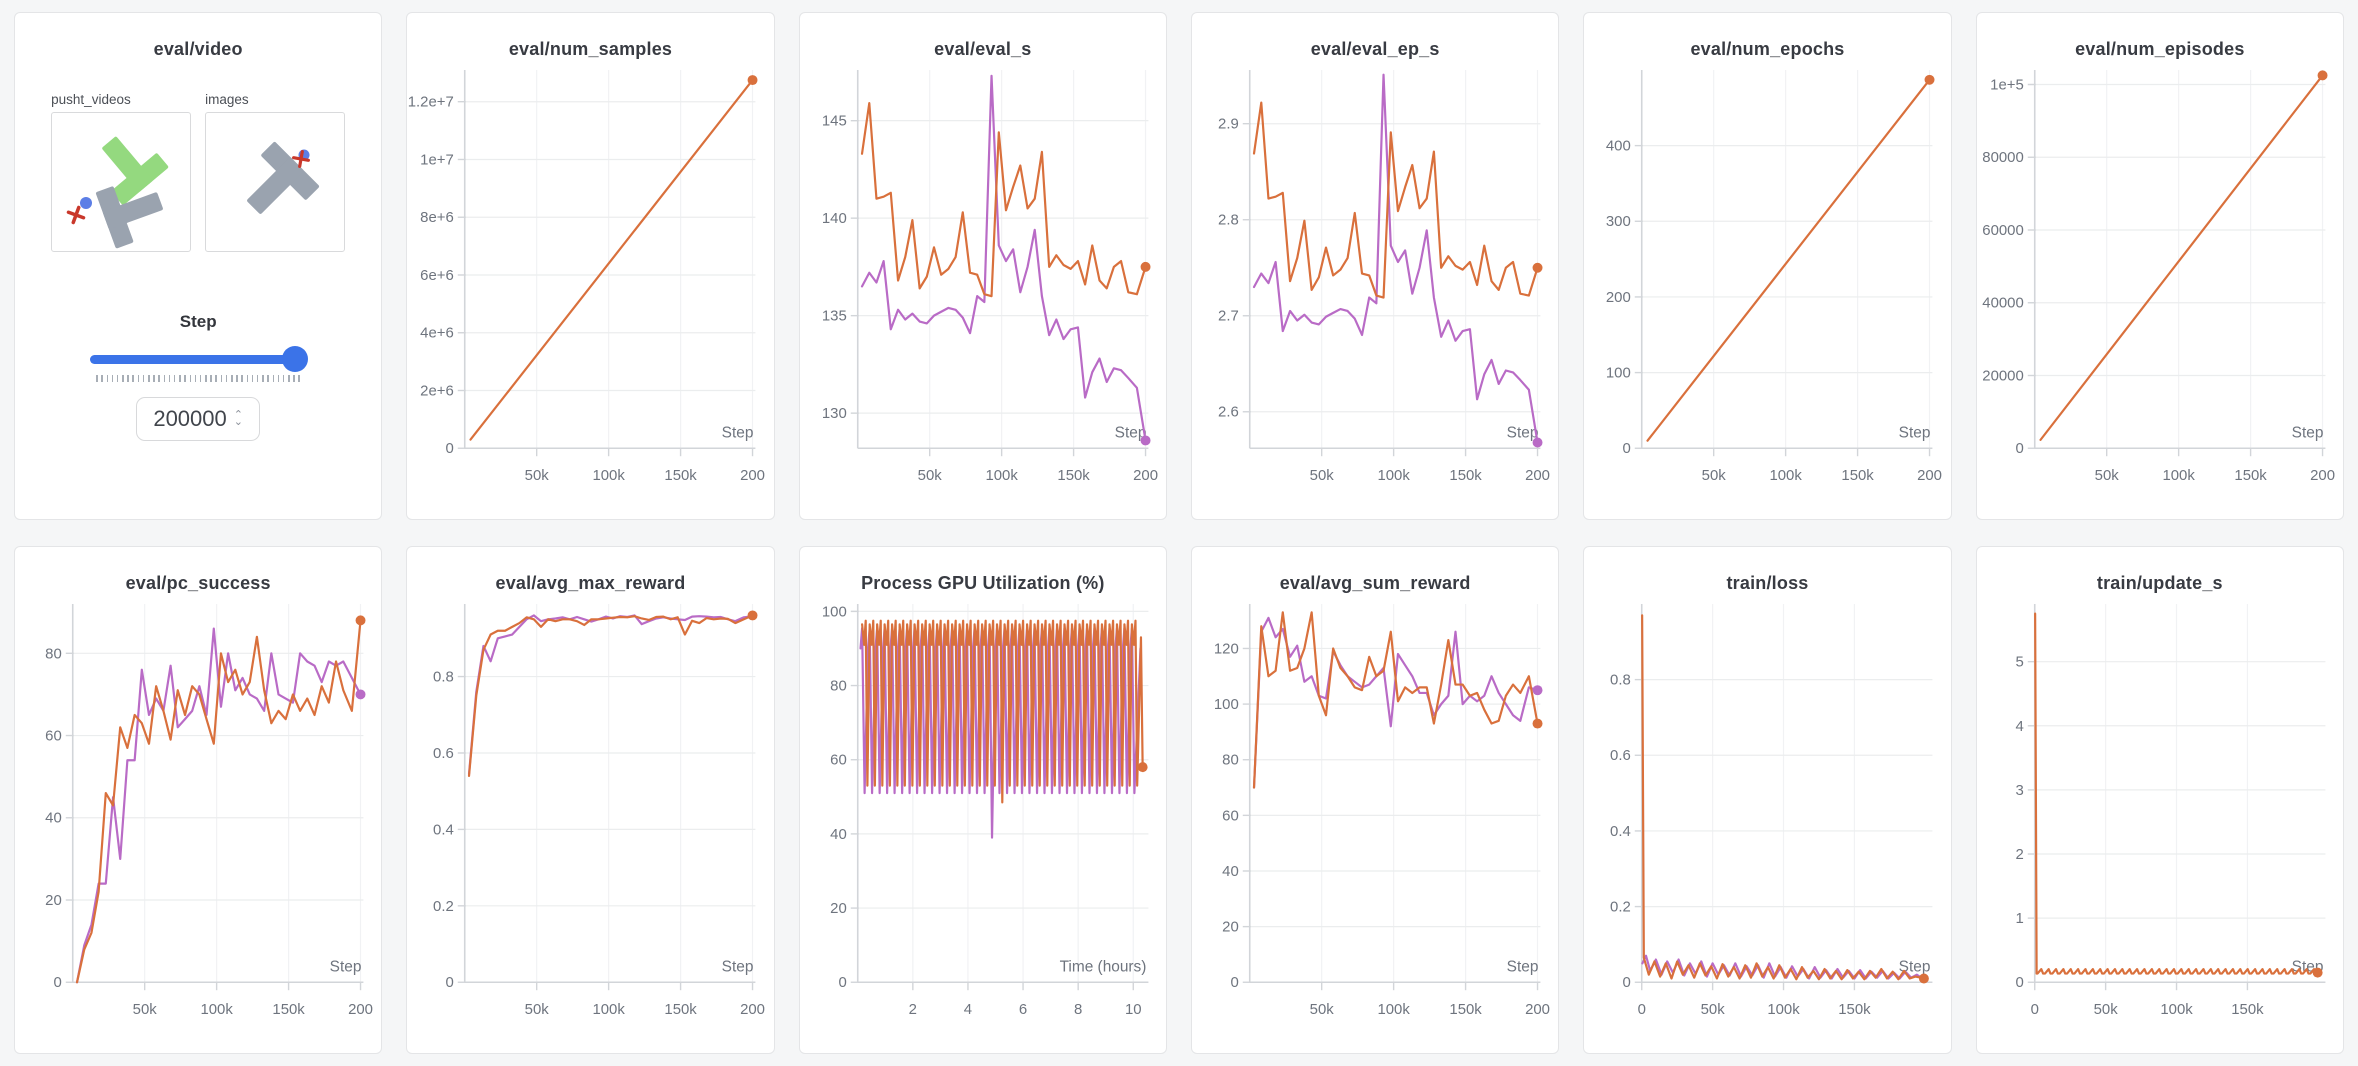  I want to click on pusht-video-frame, so click(117, 192).